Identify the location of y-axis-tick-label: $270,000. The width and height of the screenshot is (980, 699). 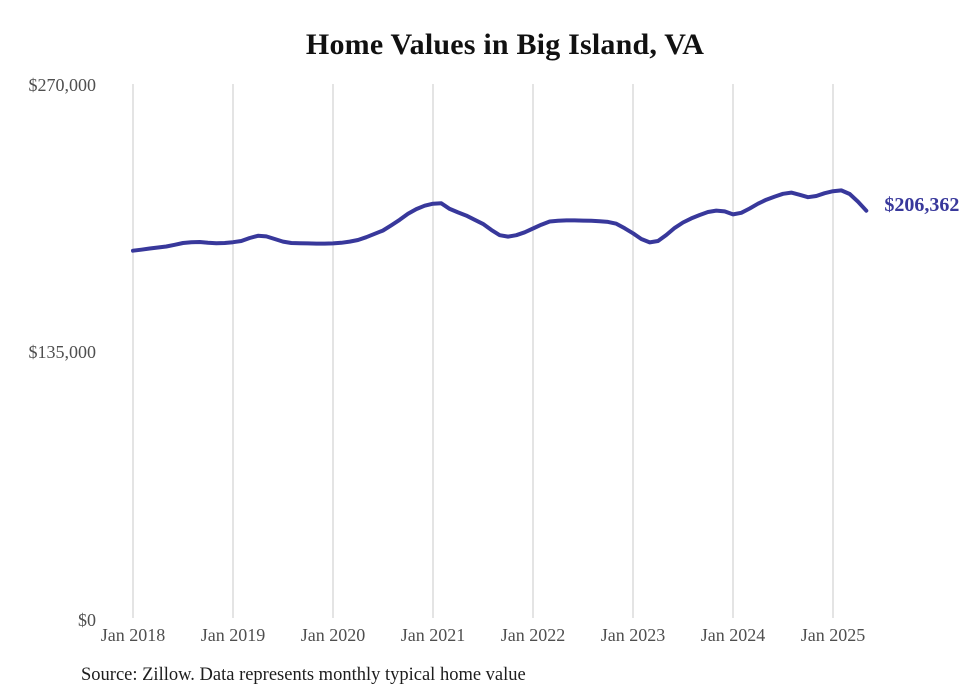
(62, 84).